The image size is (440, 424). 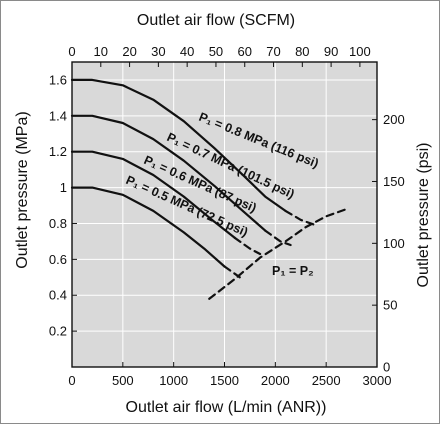 I want to click on top-tick-label: 0, so click(x=71, y=51).